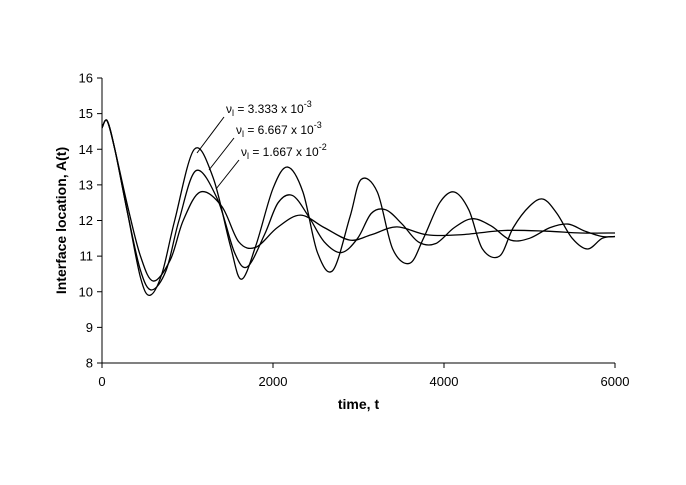 This screenshot has height=485, width=686. I want to click on series-label-2: νl = 6.667 x 10-3, so click(279, 129).